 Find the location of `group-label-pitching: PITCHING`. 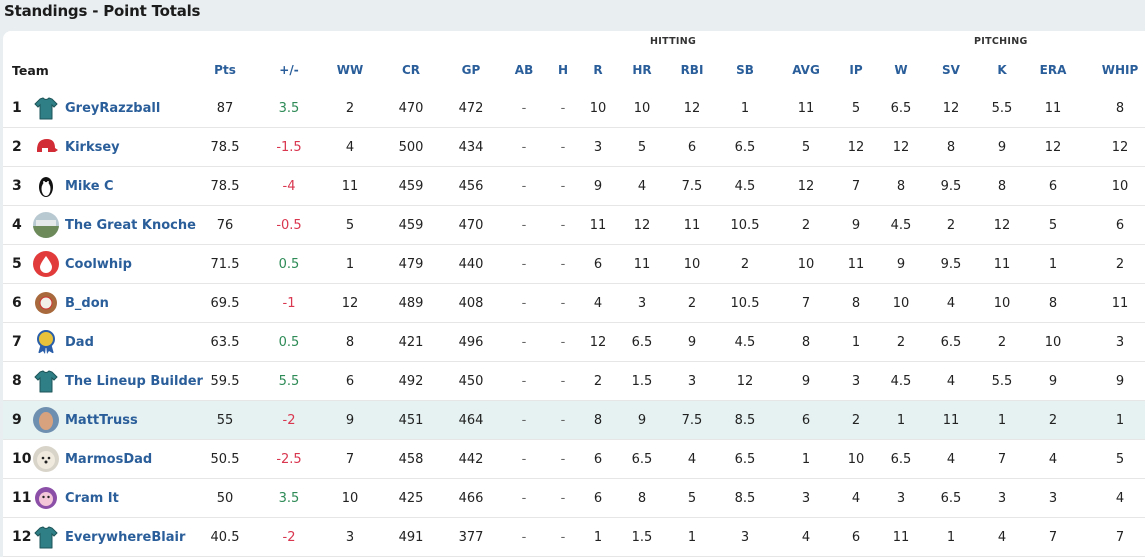

group-label-pitching: PITCHING is located at coordinates (1001, 41).